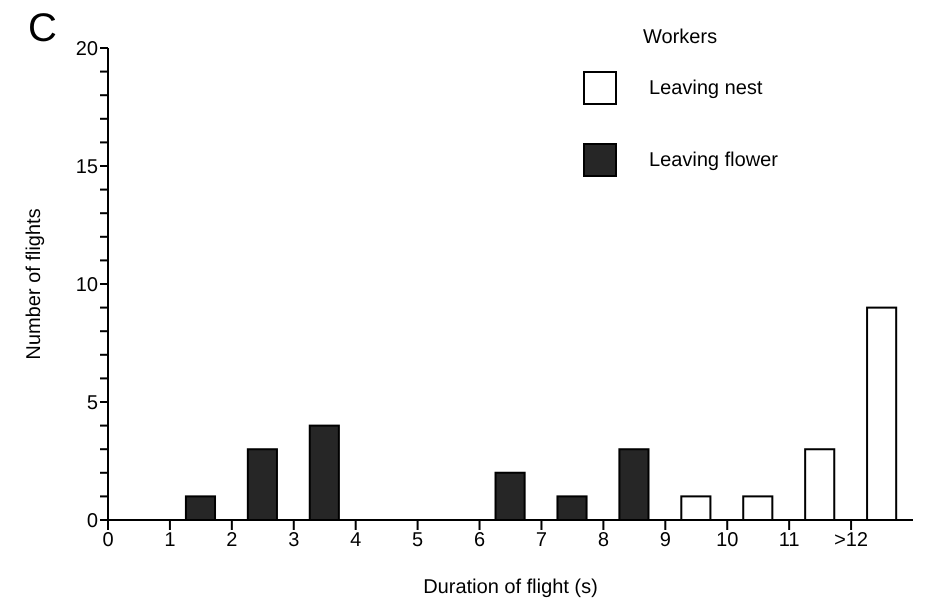  Describe the element at coordinates (727, 540) in the screenshot. I see `x-tick-label: 10` at that location.